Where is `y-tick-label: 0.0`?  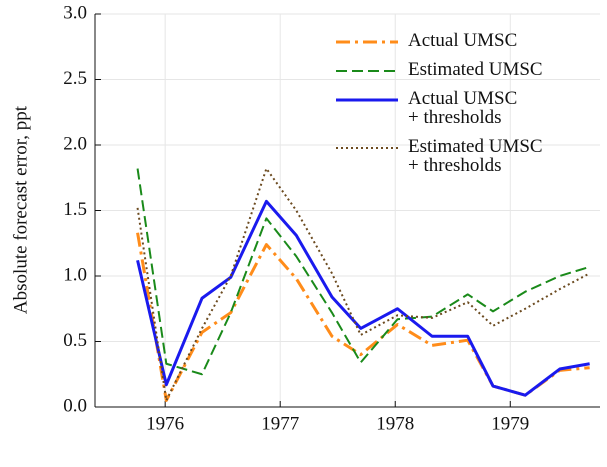 y-tick-label: 0.0 is located at coordinates (75, 405).